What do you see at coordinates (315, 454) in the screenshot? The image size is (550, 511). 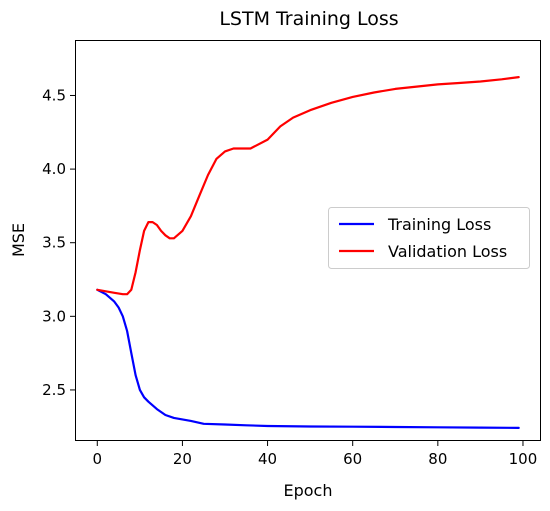 I see `x-axis: 0 20 40 60 80 100` at bounding box center [315, 454].